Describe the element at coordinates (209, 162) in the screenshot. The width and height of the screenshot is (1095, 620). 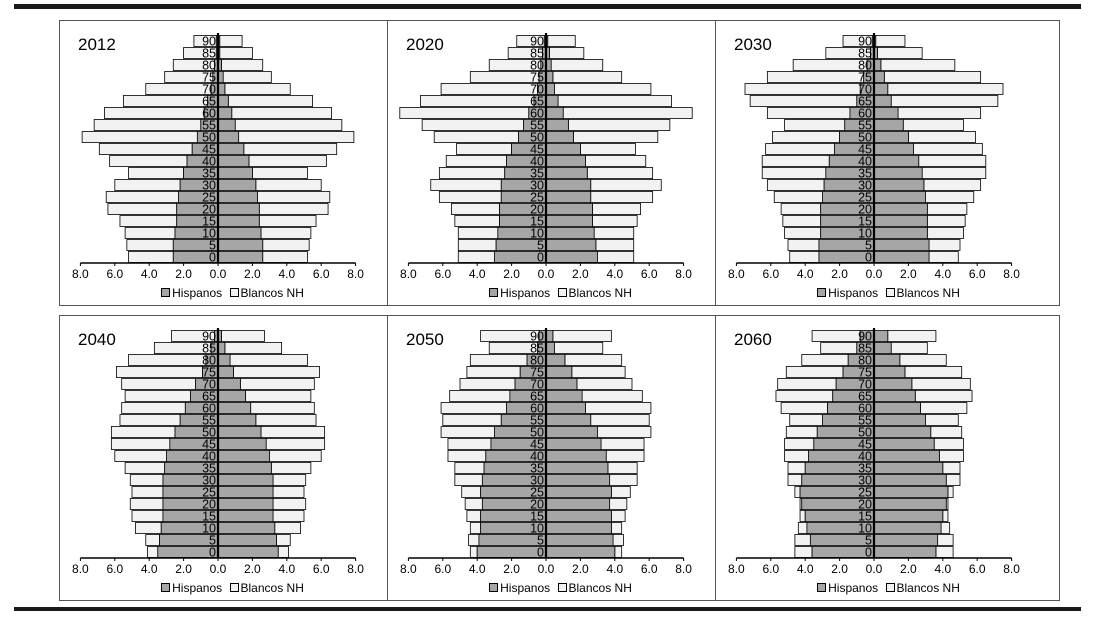
I see `age-label: 40` at that location.